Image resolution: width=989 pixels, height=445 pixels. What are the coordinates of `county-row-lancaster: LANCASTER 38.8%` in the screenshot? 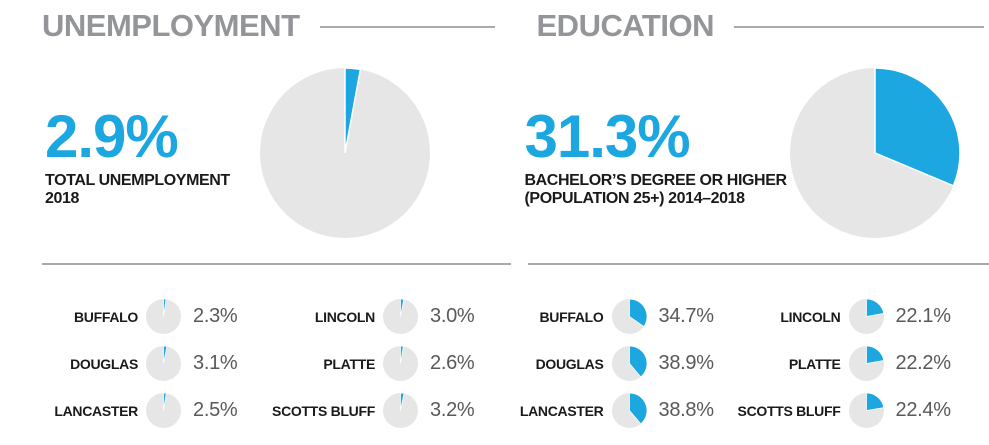 It's located at (619, 410).